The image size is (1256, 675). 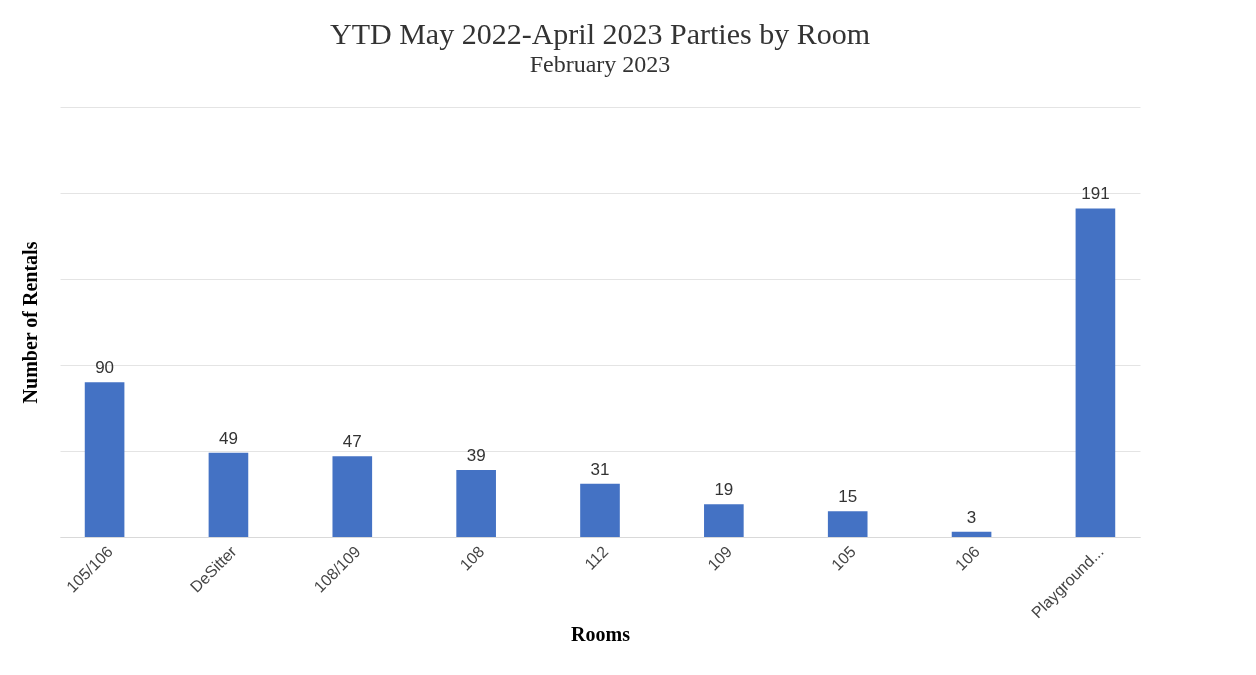 What do you see at coordinates (600, 64) in the screenshot?
I see `chart-subtitle: February 2023` at bounding box center [600, 64].